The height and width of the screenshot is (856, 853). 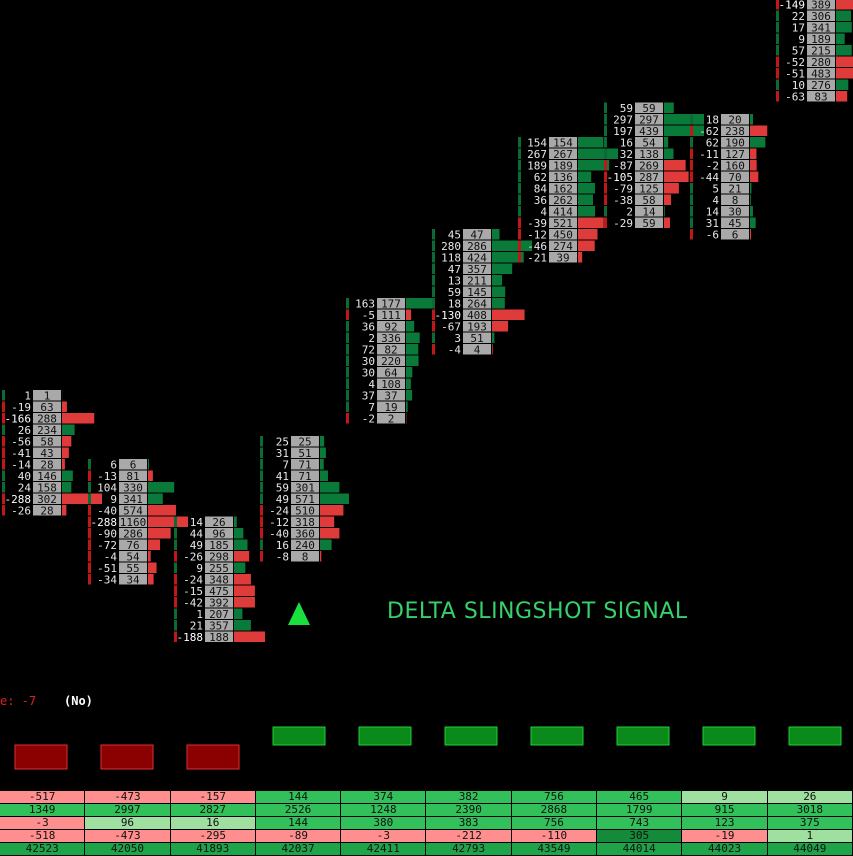 What do you see at coordinates (795, 97) in the screenshot?
I see `bid-value: -63` at bounding box center [795, 97].